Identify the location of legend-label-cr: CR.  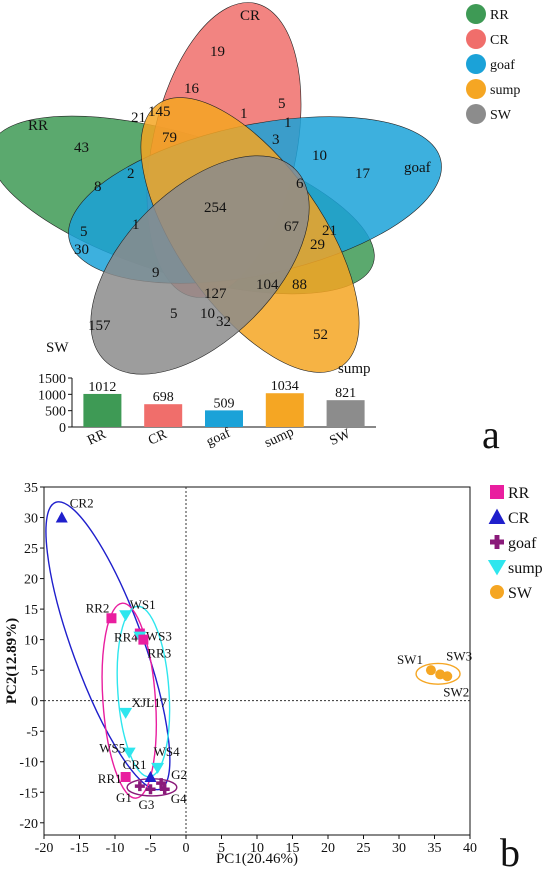
(499, 40).